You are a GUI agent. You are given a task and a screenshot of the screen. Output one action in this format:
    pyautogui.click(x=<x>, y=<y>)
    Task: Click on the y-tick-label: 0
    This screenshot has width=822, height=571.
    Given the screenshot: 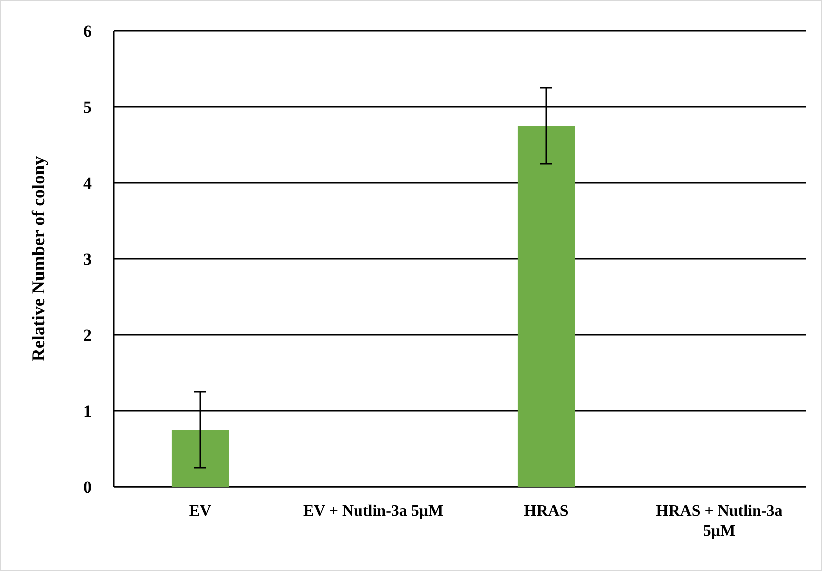 What is the action you would take?
    pyautogui.click(x=88, y=487)
    